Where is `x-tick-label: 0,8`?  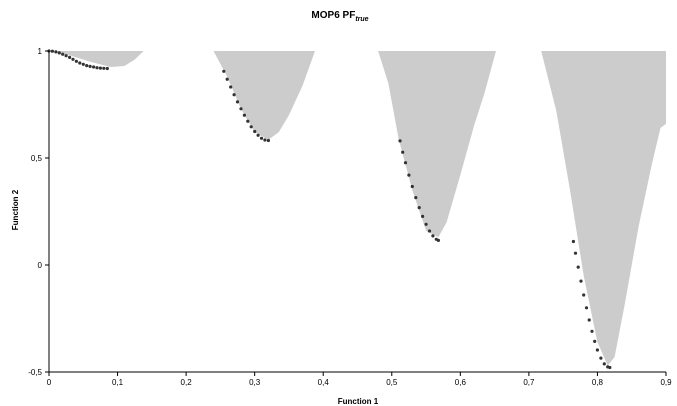
x-tick-label: 0,8 is located at coordinates (598, 382).